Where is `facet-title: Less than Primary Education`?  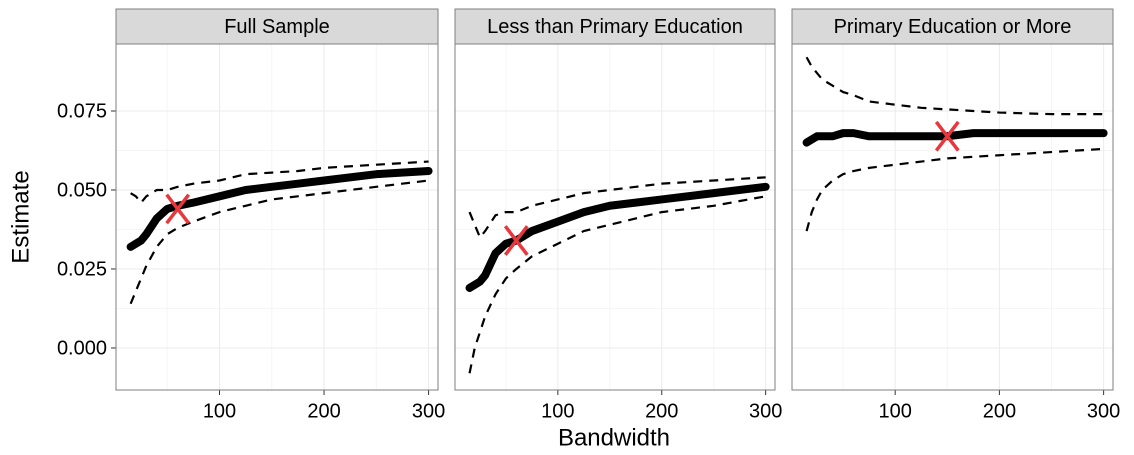 facet-title: Less than Primary Education is located at coordinates (615, 27).